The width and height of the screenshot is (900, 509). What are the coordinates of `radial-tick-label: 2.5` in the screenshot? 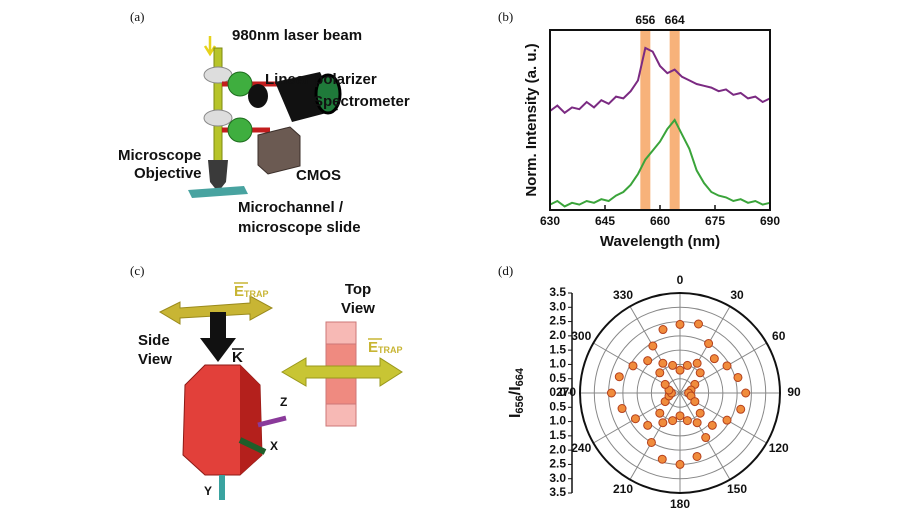 It's located at (557, 464).